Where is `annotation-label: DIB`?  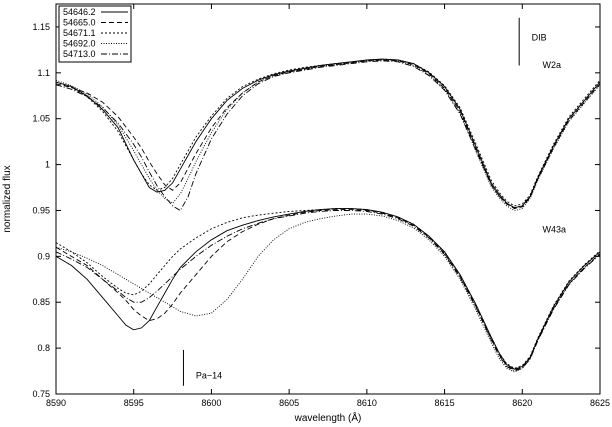
annotation-label: DIB is located at coordinates (539, 38).